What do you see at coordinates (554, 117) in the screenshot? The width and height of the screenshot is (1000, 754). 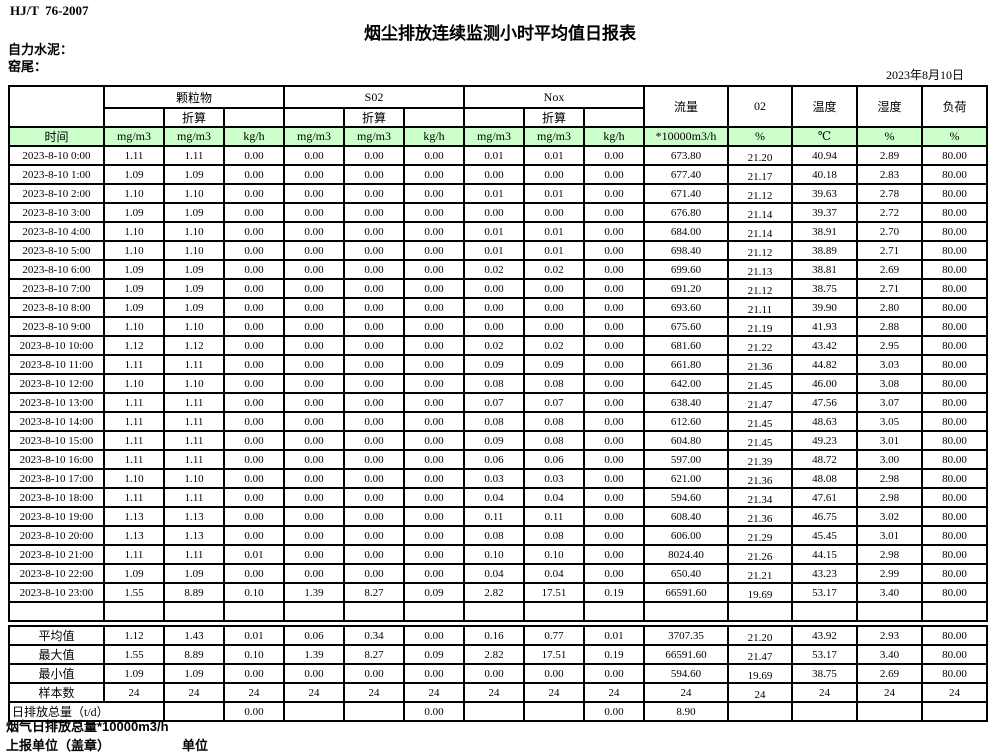 I see `sub-converted-nox: 折算` at bounding box center [554, 117].